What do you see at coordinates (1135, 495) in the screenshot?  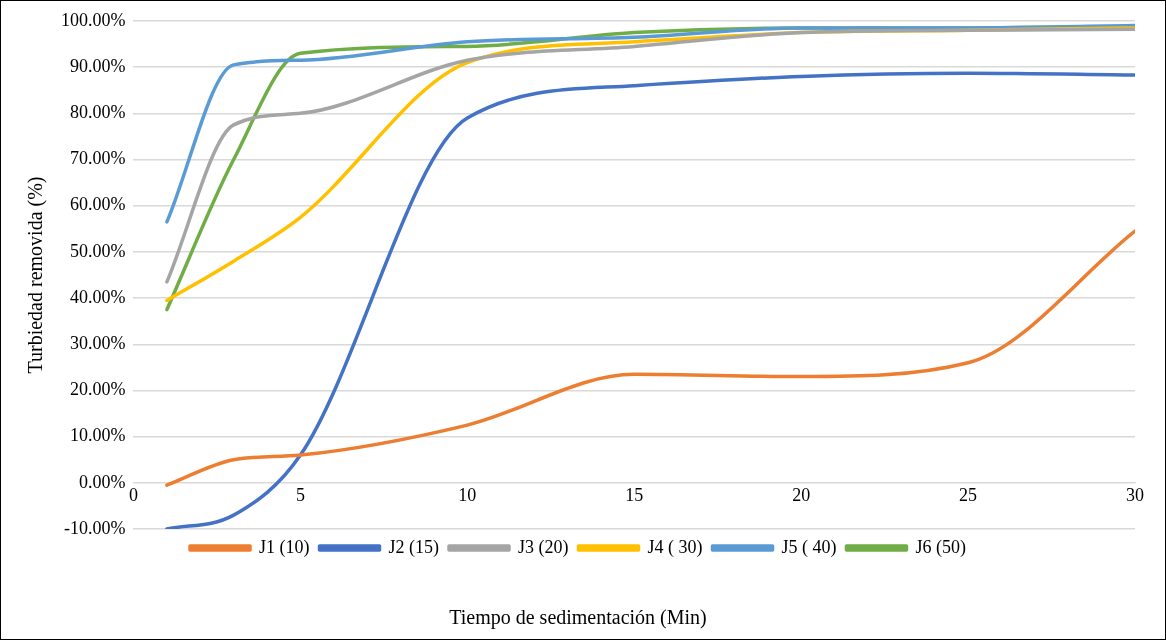 I see `x-tick-label: 30` at bounding box center [1135, 495].